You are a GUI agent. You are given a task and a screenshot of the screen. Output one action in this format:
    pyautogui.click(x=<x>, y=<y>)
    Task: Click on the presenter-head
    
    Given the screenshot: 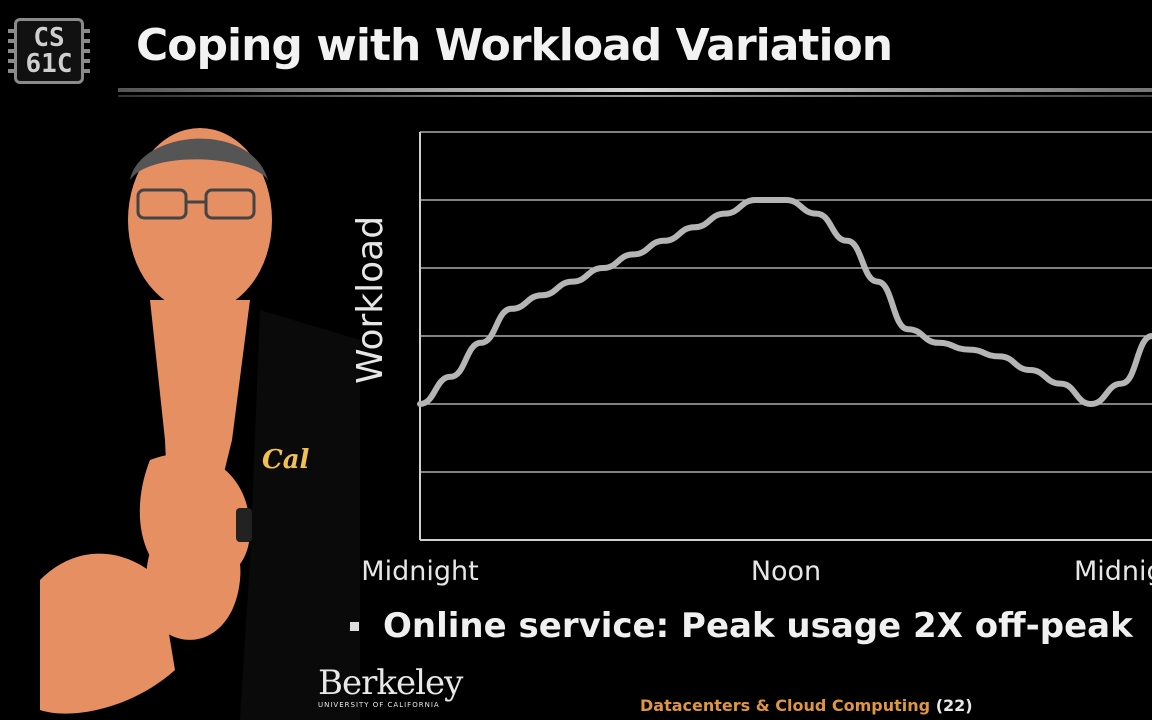 What is the action you would take?
    pyautogui.click(x=200, y=220)
    